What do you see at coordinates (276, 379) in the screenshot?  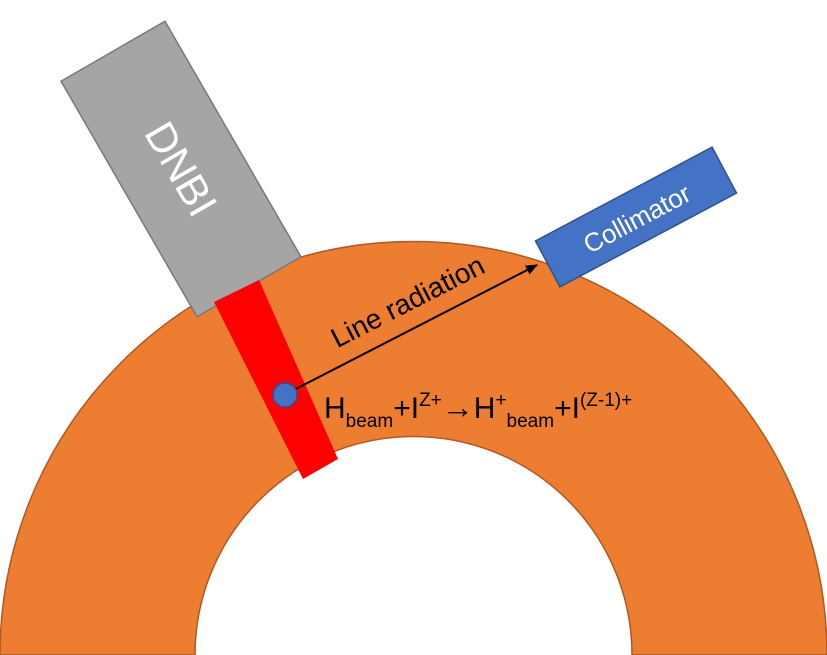 I see `beam-path` at bounding box center [276, 379].